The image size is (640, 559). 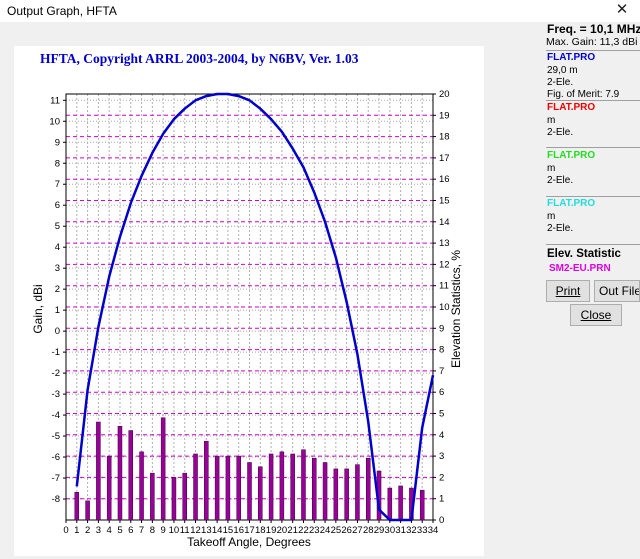 What do you see at coordinates (336, 530) in the screenshot?
I see `x-tick-label: 25` at bounding box center [336, 530].